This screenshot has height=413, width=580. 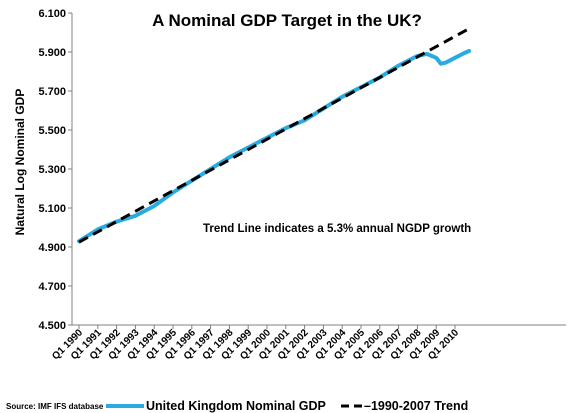 I want to click on y-tick-label: 5.300, so click(x=52, y=170).